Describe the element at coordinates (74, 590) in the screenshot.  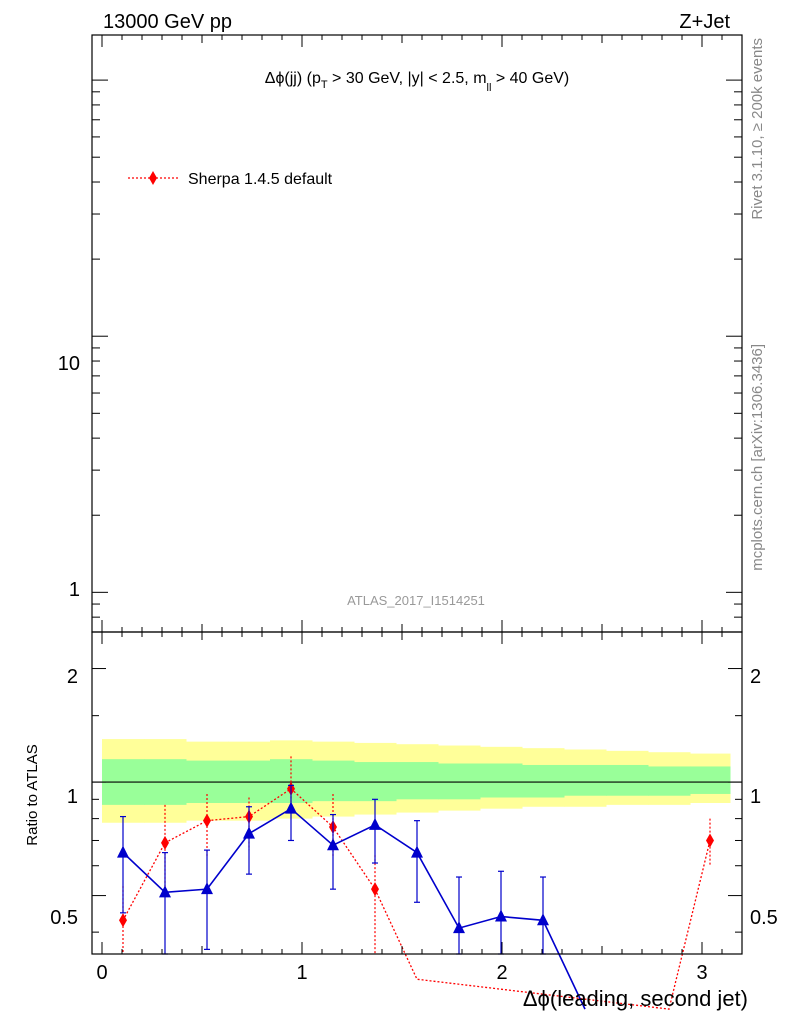
I see `main-y-tick-label-1: 1` at that location.